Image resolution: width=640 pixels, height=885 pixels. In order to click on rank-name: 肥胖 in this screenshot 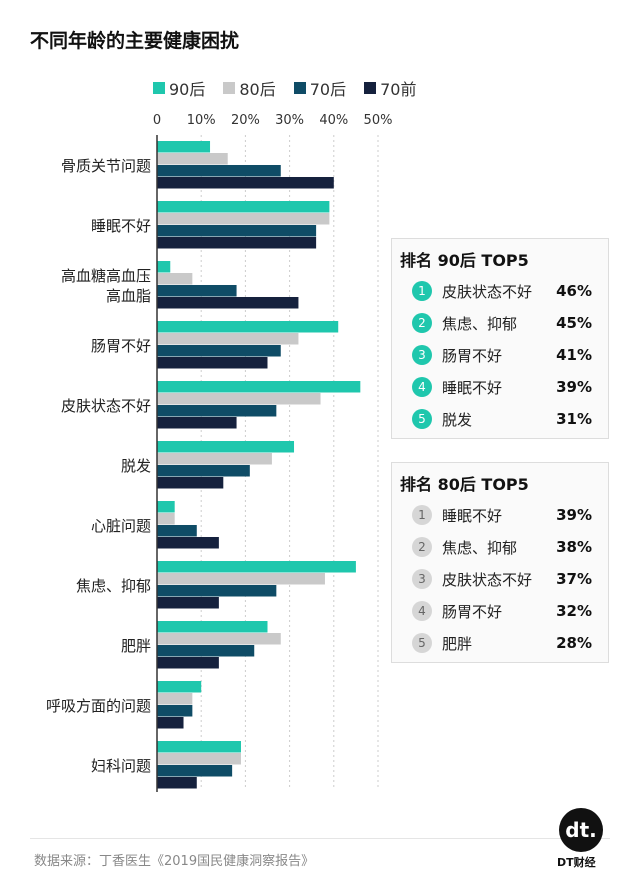, I will do `click(457, 643)`.